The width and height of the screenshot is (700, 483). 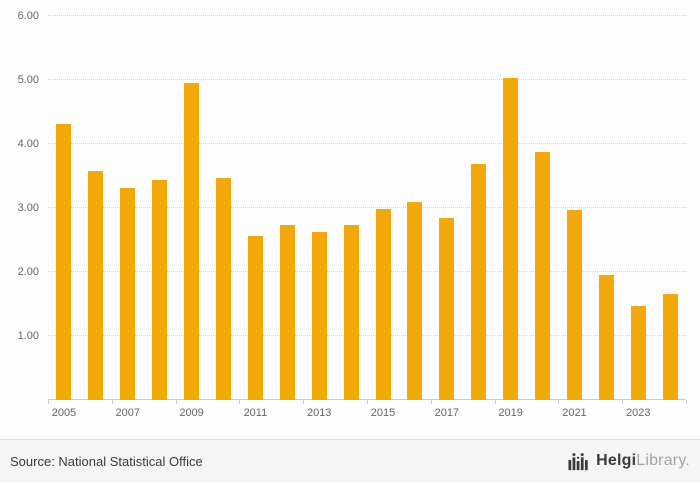 I want to click on x-axis-line, so click(x=367, y=399).